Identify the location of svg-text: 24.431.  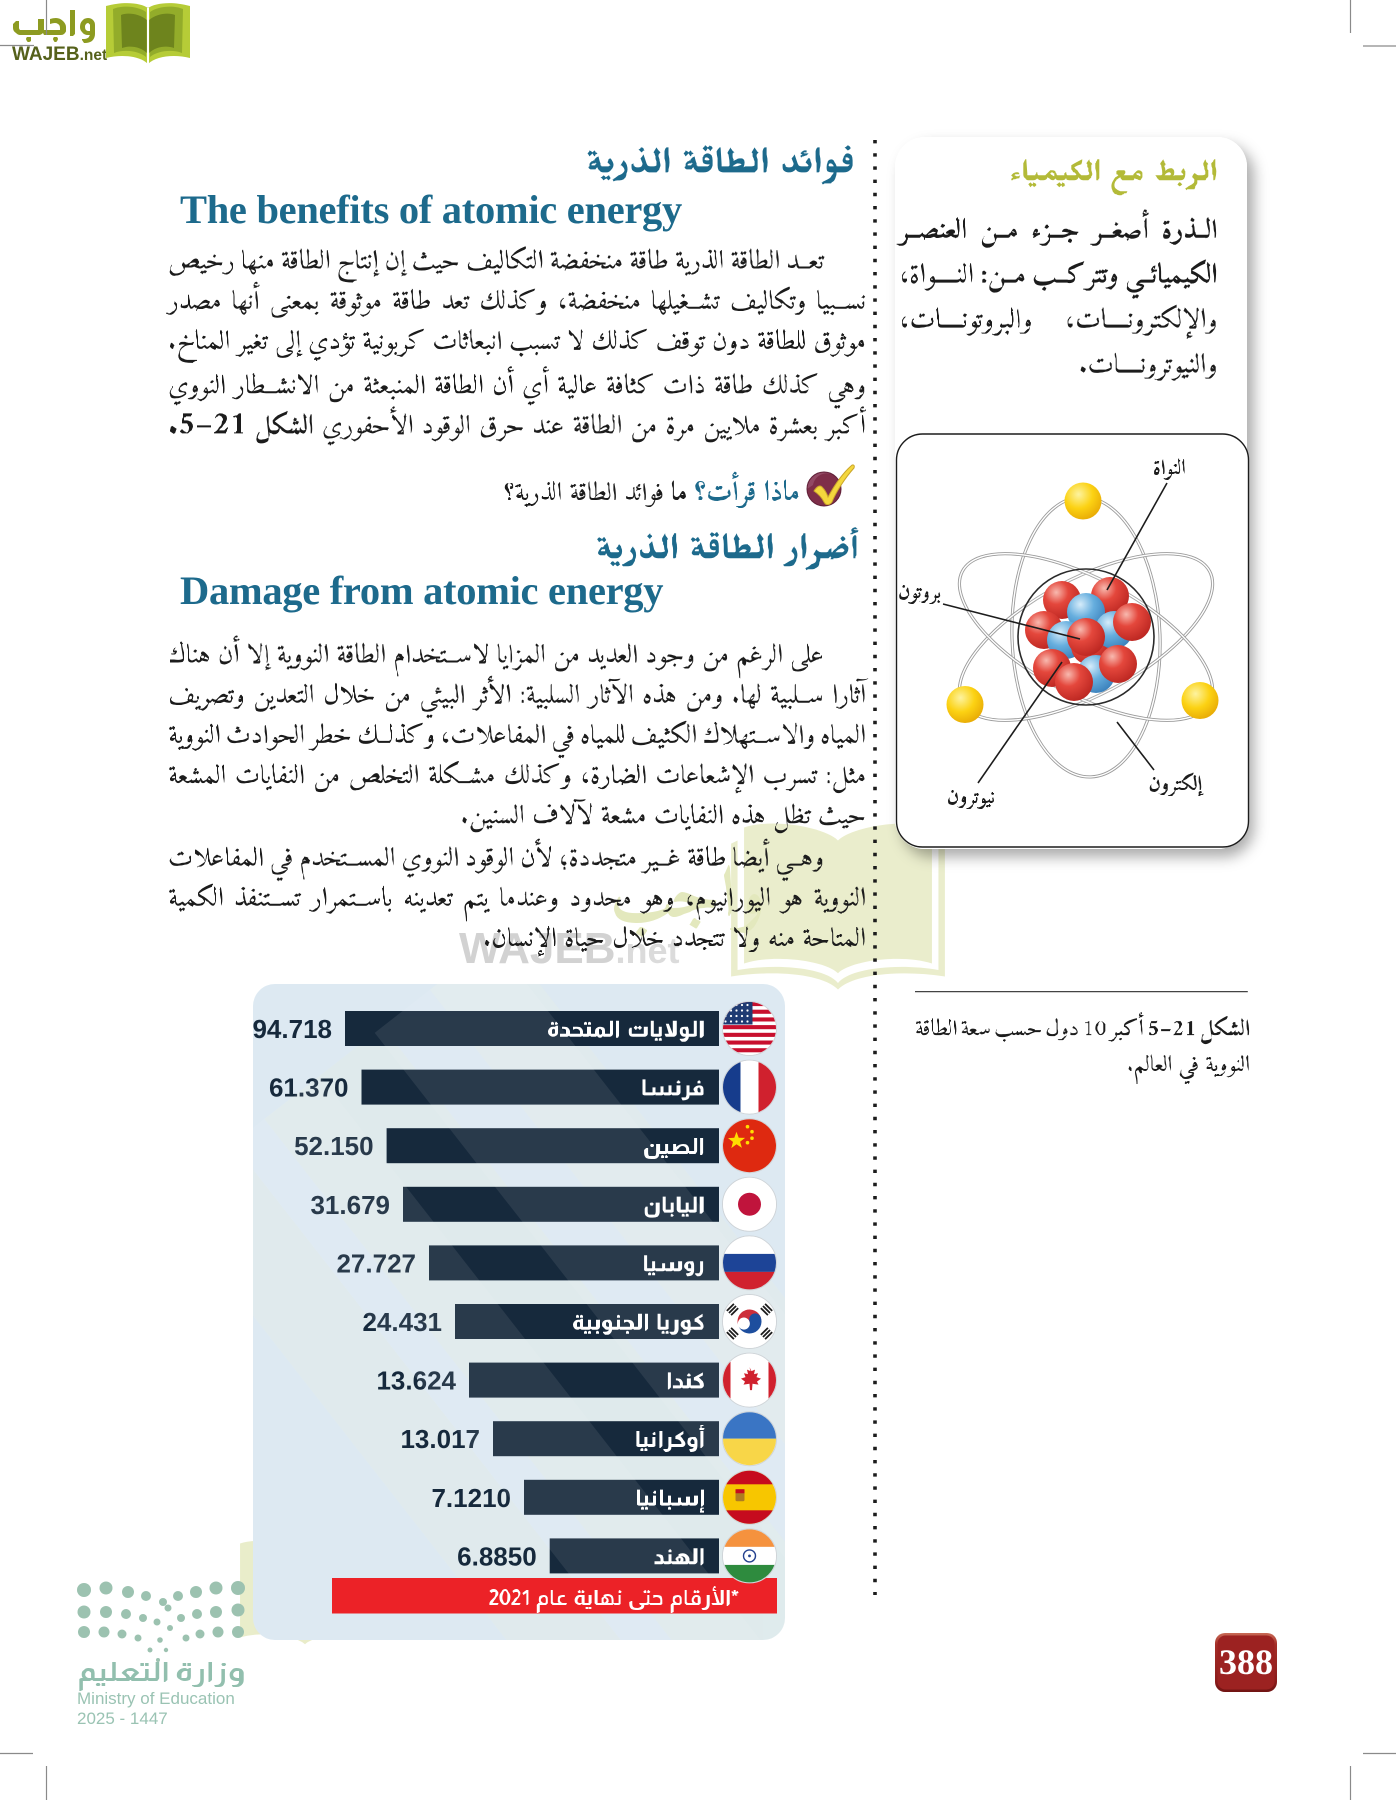
(402, 1322).